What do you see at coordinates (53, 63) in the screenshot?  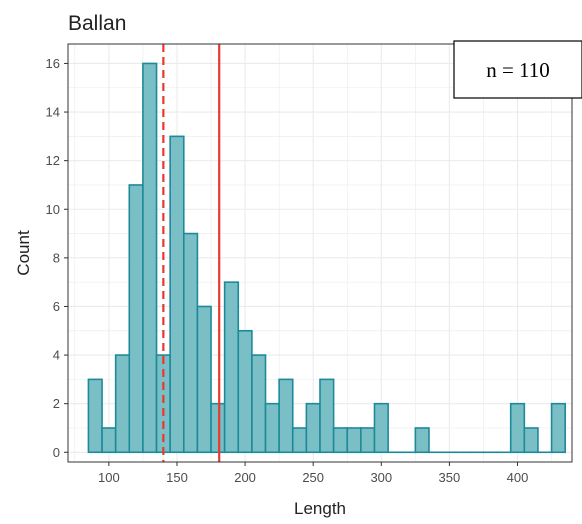 I see `y-tick-label: 16` at bounding box center [53, 63].